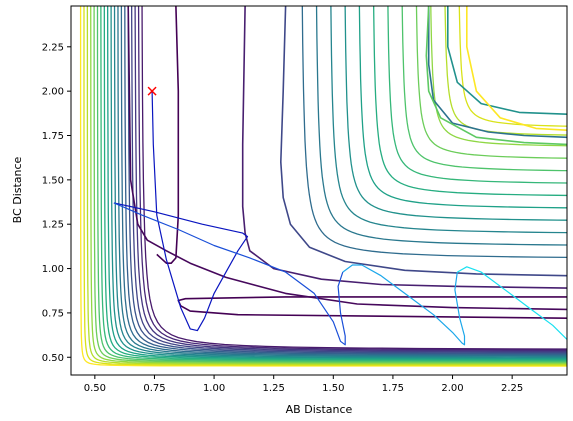  Describe the element at coordinates (214, 388) in the screenshot. I see `x-tick-label: 1.00` at that location.